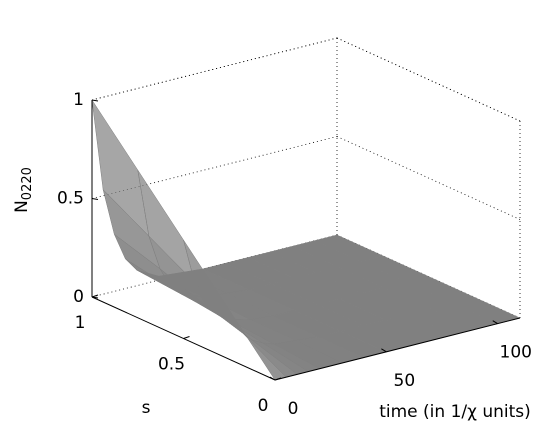 Image resolution: width=550 pixels, height=430 pixels. I want to click on y-axis-label: s, so click(146, 408).